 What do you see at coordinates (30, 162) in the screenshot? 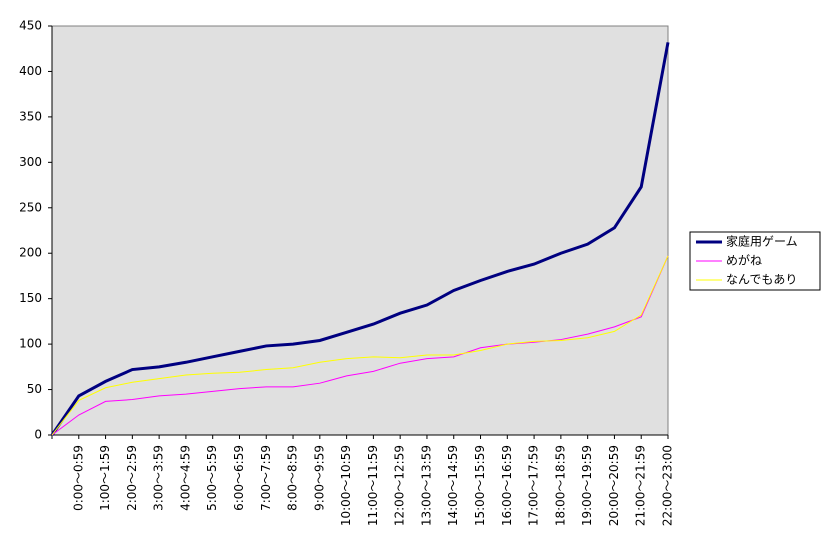
I see `y-tick-label: 300` at bounding box center [30, 162].